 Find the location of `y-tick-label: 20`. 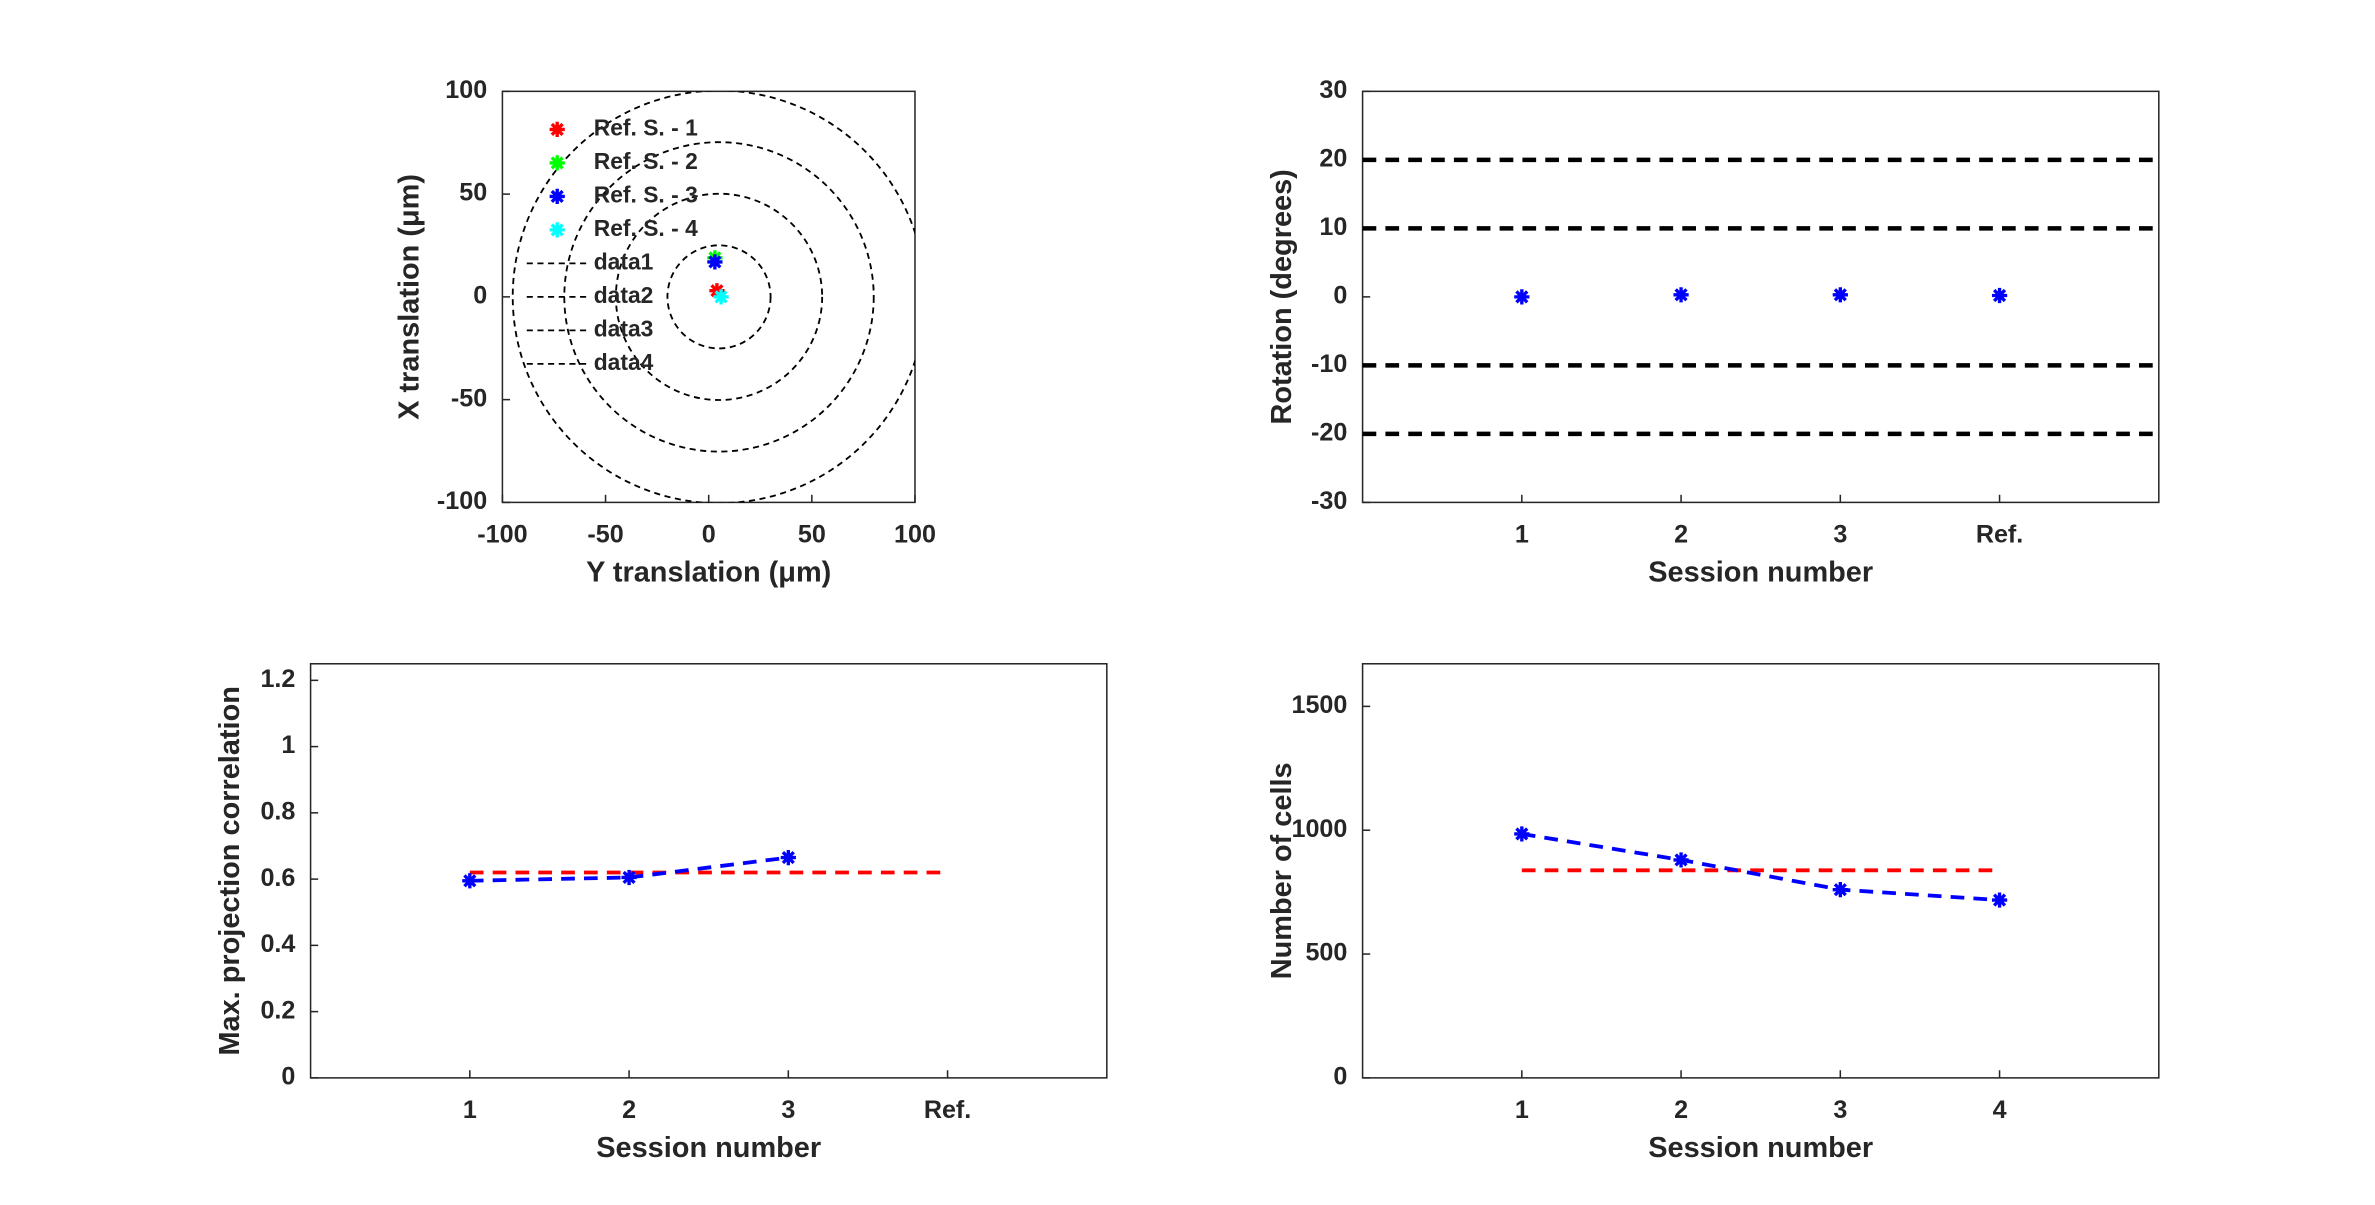

y-tick-label: 20 is located at coordinates (1333, 158).